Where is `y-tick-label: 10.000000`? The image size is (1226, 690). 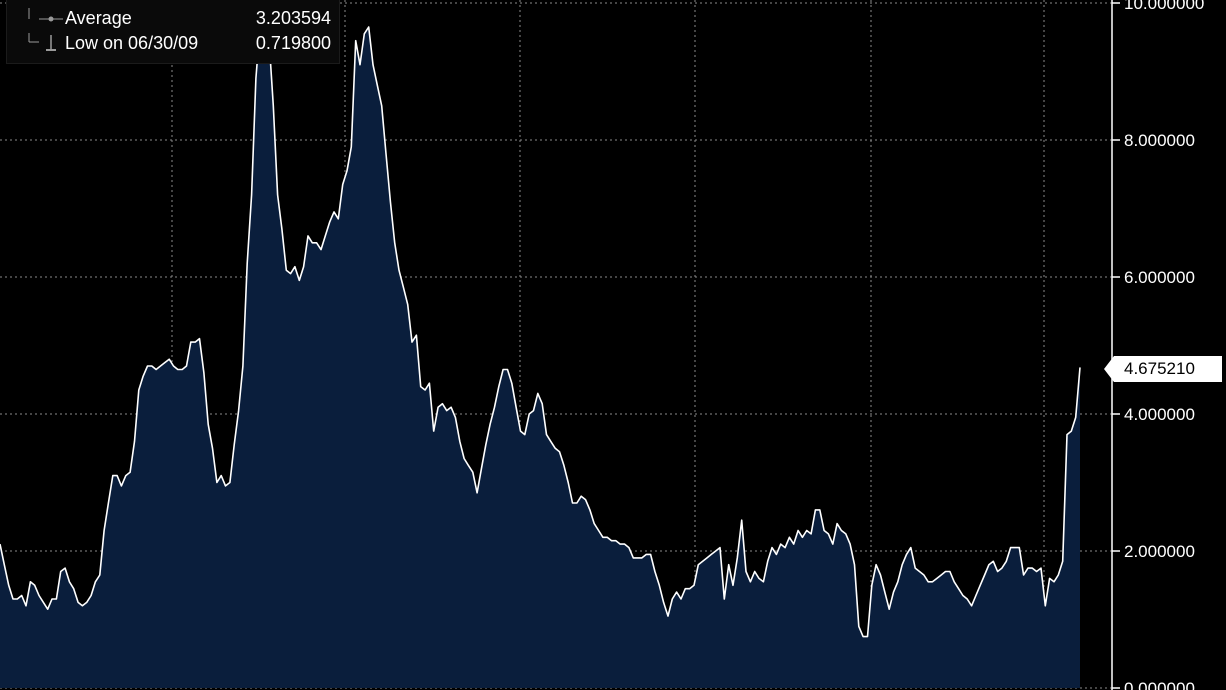 y-tick-label: 10.000000 is located at coordinates (1164, 6).